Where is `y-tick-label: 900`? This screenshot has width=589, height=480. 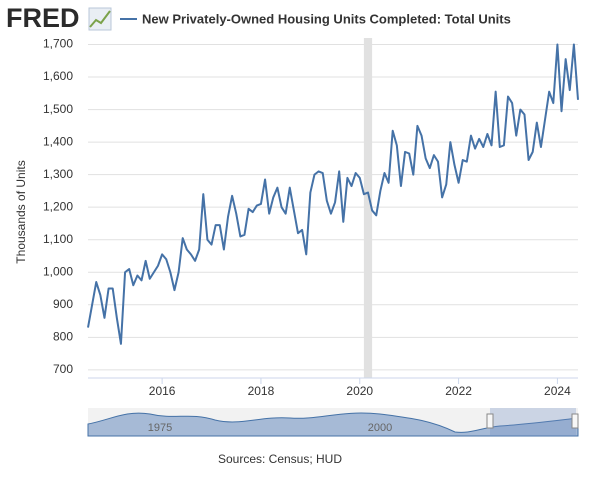 y-tick-label: 900 is located at coordinates (63, 304).